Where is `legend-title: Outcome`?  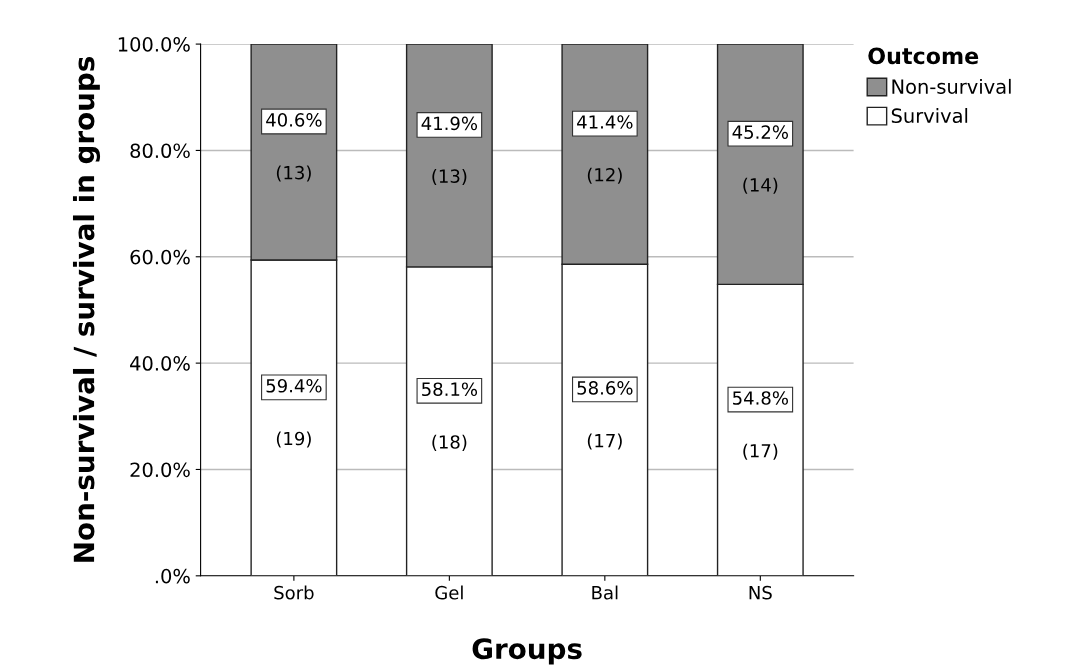
legend-title: Outcome is located at coordinates (923, 56).